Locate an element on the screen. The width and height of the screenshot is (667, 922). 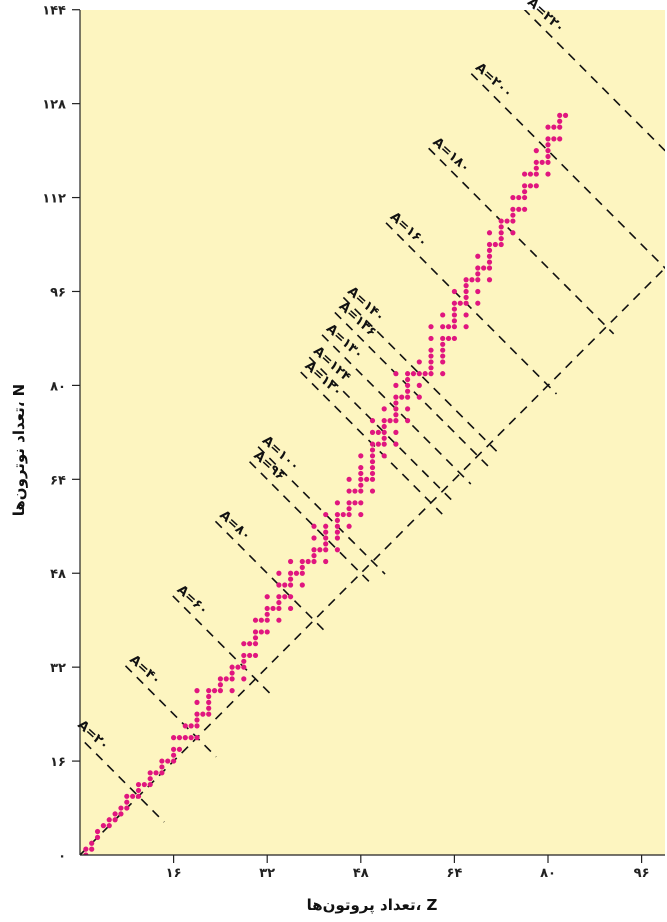
isobar-line-a124 is located at coordinates (381, 429).